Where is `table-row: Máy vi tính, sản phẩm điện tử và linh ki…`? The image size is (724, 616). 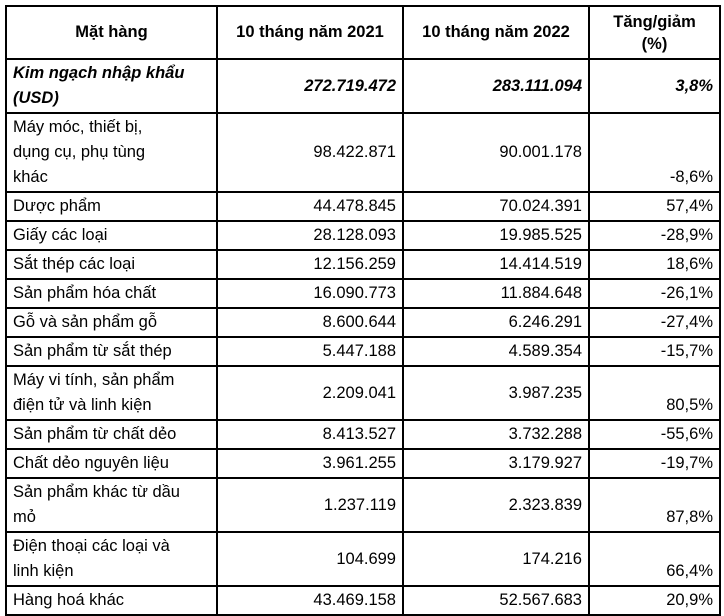
table-row: Máy vi tính, sản phẩm điện tử và linh ki… is located at coordinates (363, 393).